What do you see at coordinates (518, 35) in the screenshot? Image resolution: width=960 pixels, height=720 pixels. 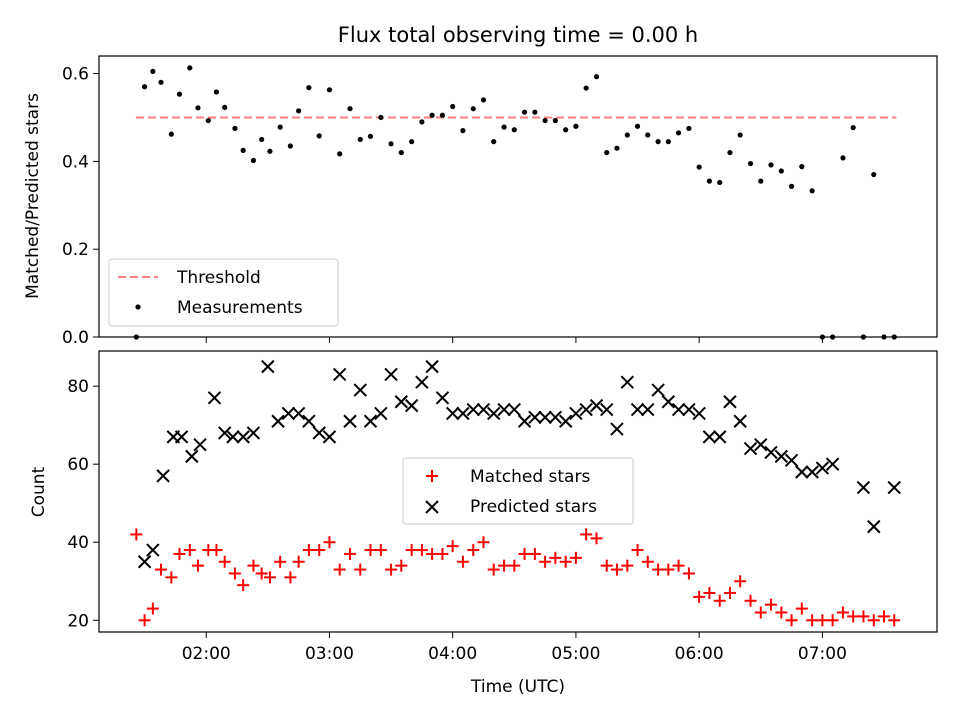 I see `figure-title: Flux total observing time = 0.00 h` at bounding box center [518, 35].